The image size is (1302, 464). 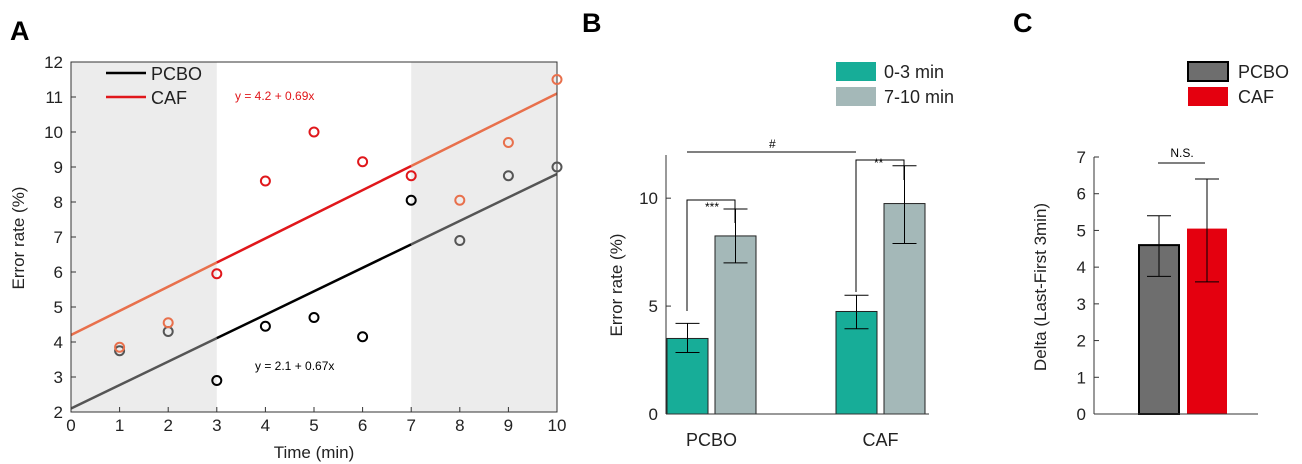 I want to click on y-tick-label-9: 9, so click(x=58, y=167).